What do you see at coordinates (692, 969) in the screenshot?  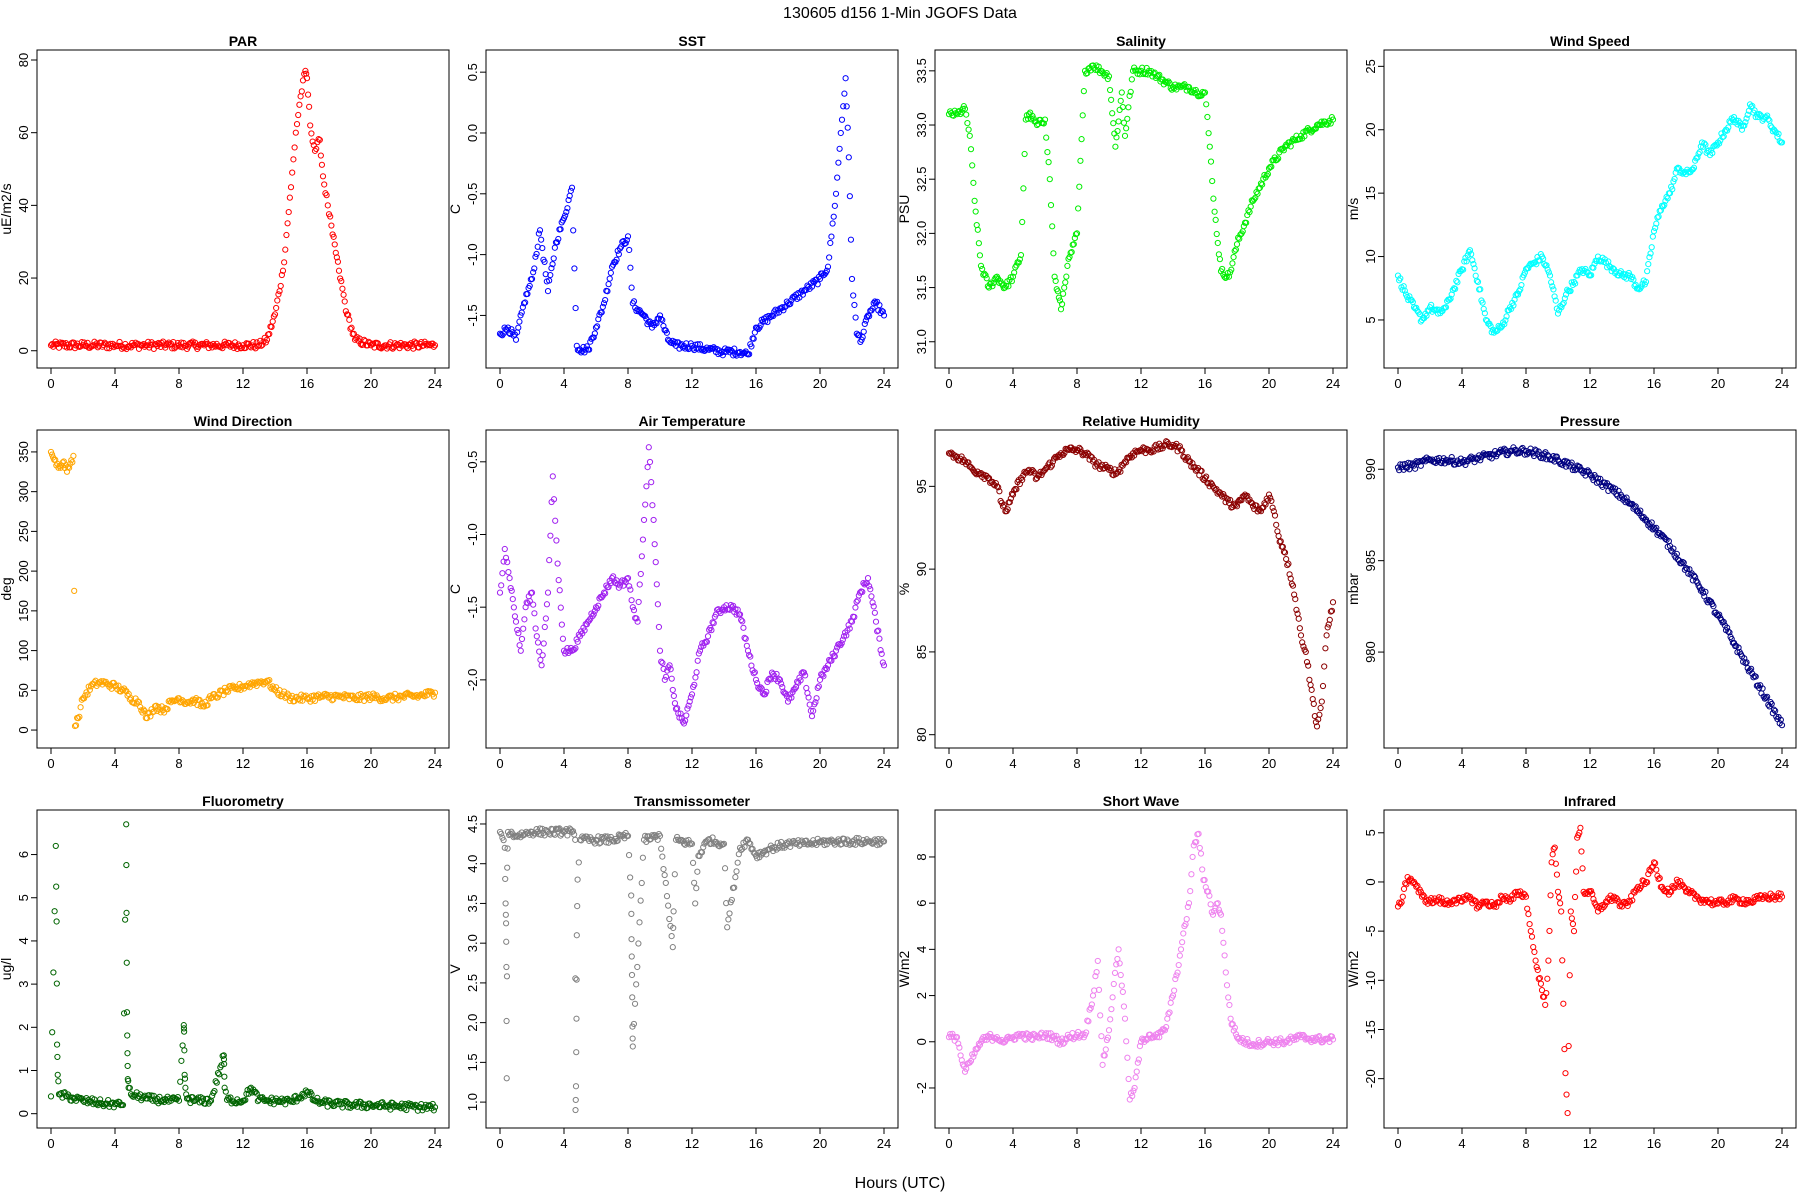 I see `plot-frame` at bounding box center [692, 969].